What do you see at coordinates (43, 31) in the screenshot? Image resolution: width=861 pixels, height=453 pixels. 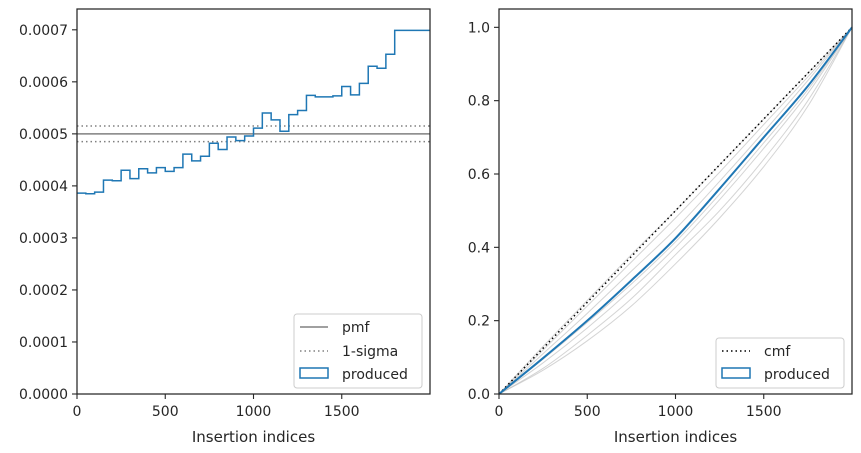 I see `pmf-y-tick-label: 0.0007` at bounding box center [43, 31].